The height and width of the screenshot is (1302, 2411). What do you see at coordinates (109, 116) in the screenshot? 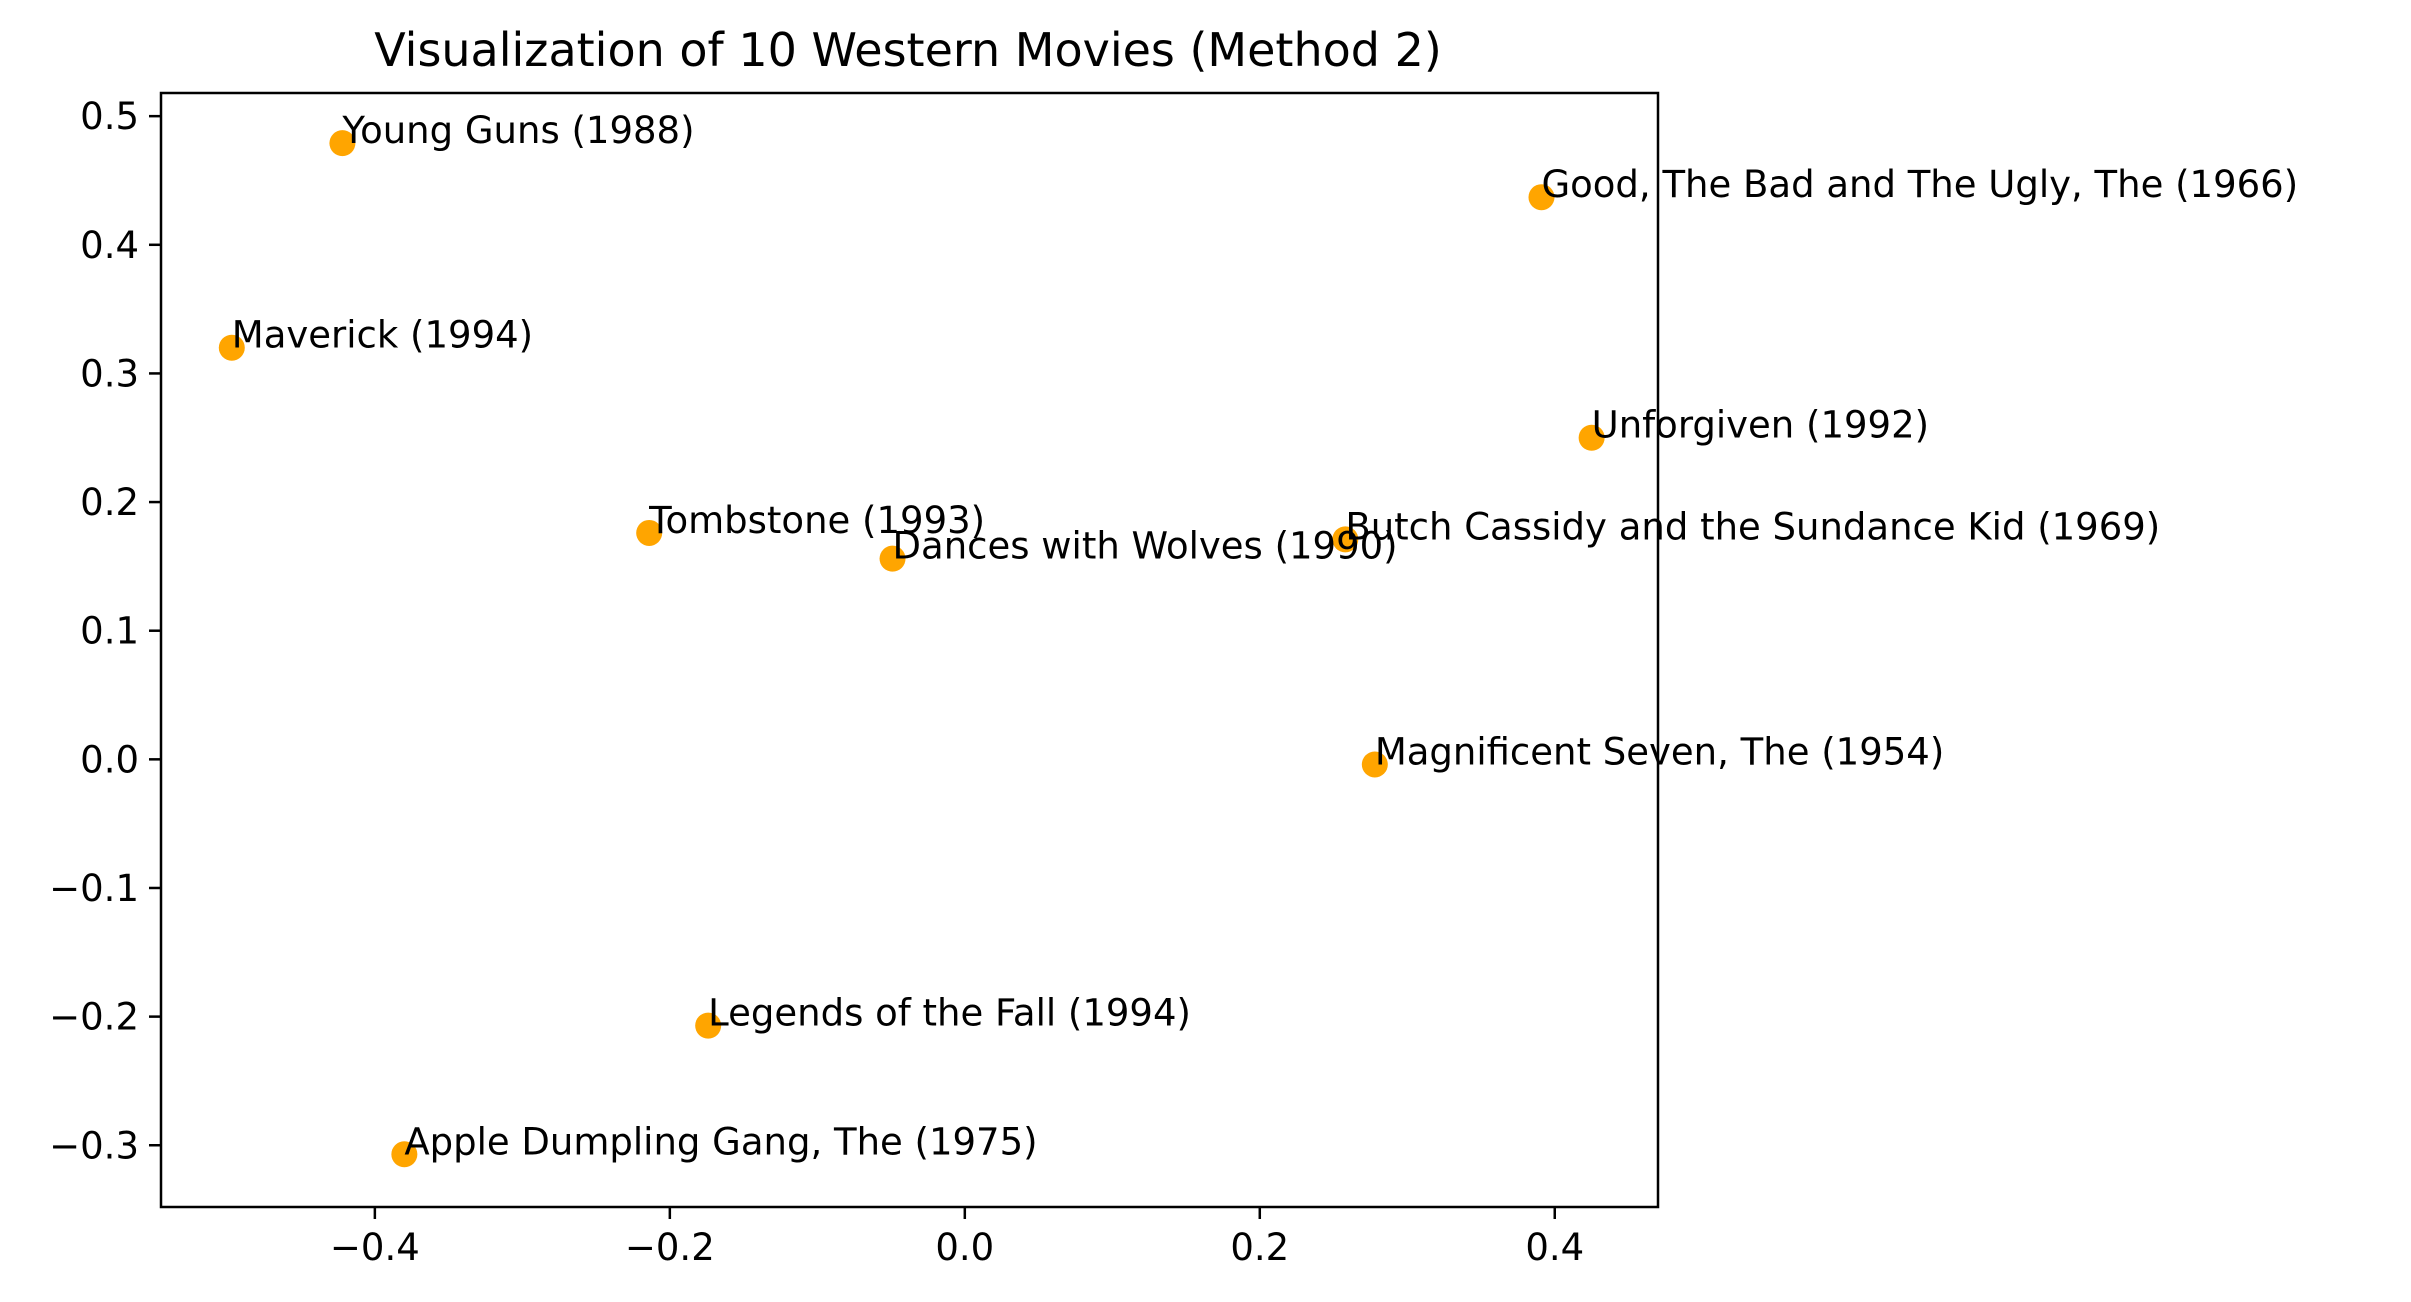
I see `y-tick-label: 0.5` at bounding box center [109, 116].